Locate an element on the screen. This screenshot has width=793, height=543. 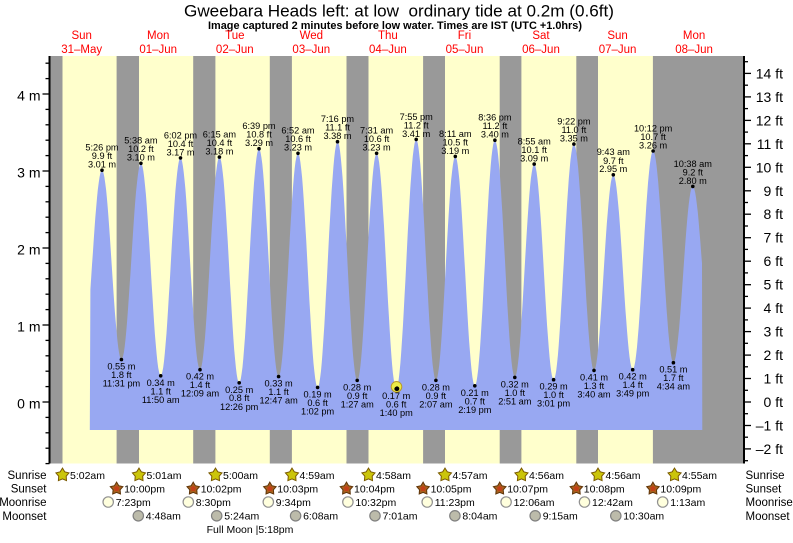
svg-text: 0.41 m is located at coordinates (594, 377).